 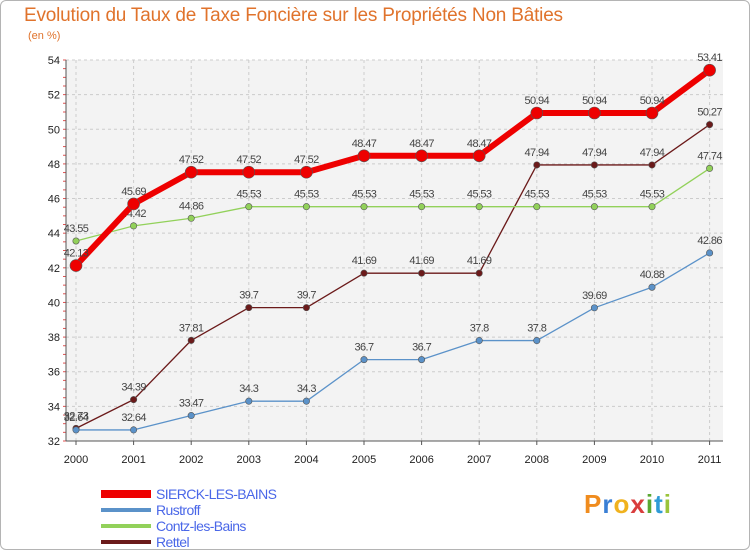 I want to click on x-tick-label: 2007, so click(x=479, y=460).